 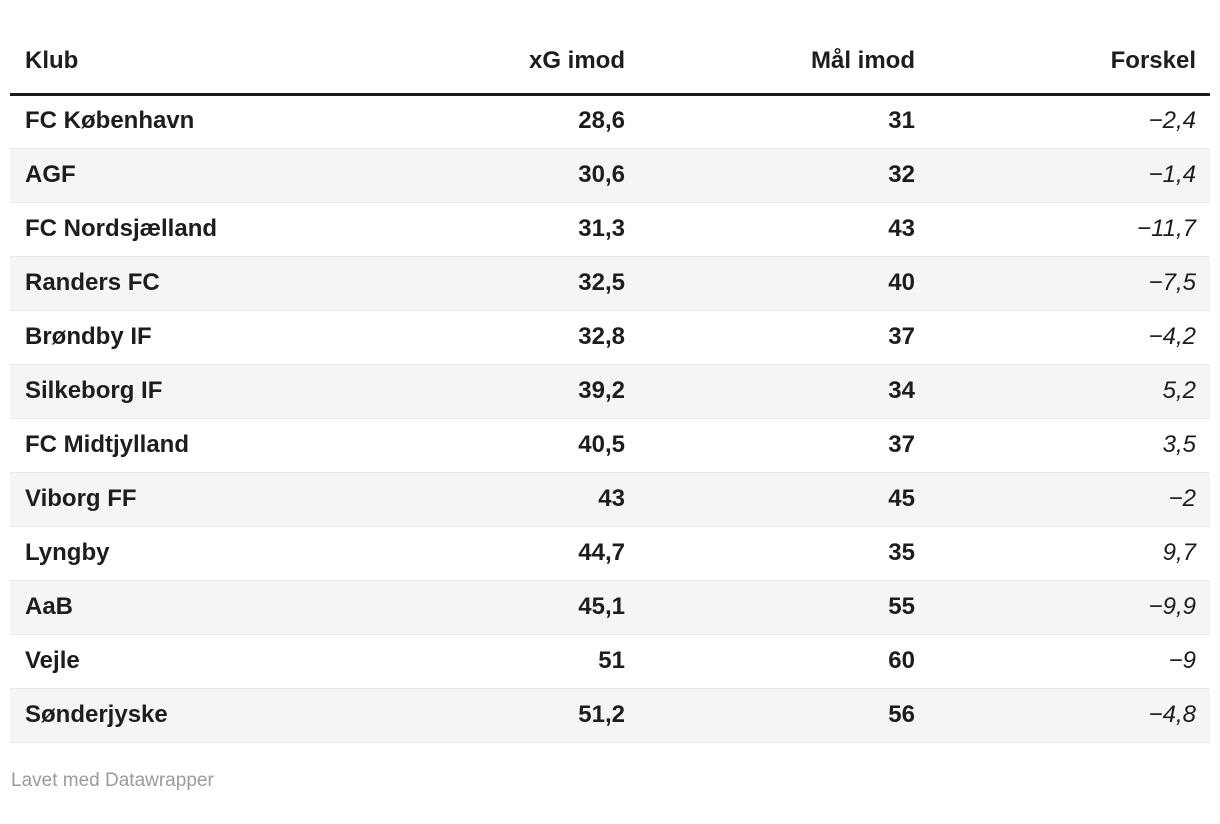 What do you see at coordinates (496, 337) in the screenshot?
I see `cell-xg-imod: 32,8` at bounding box center [496, 337].